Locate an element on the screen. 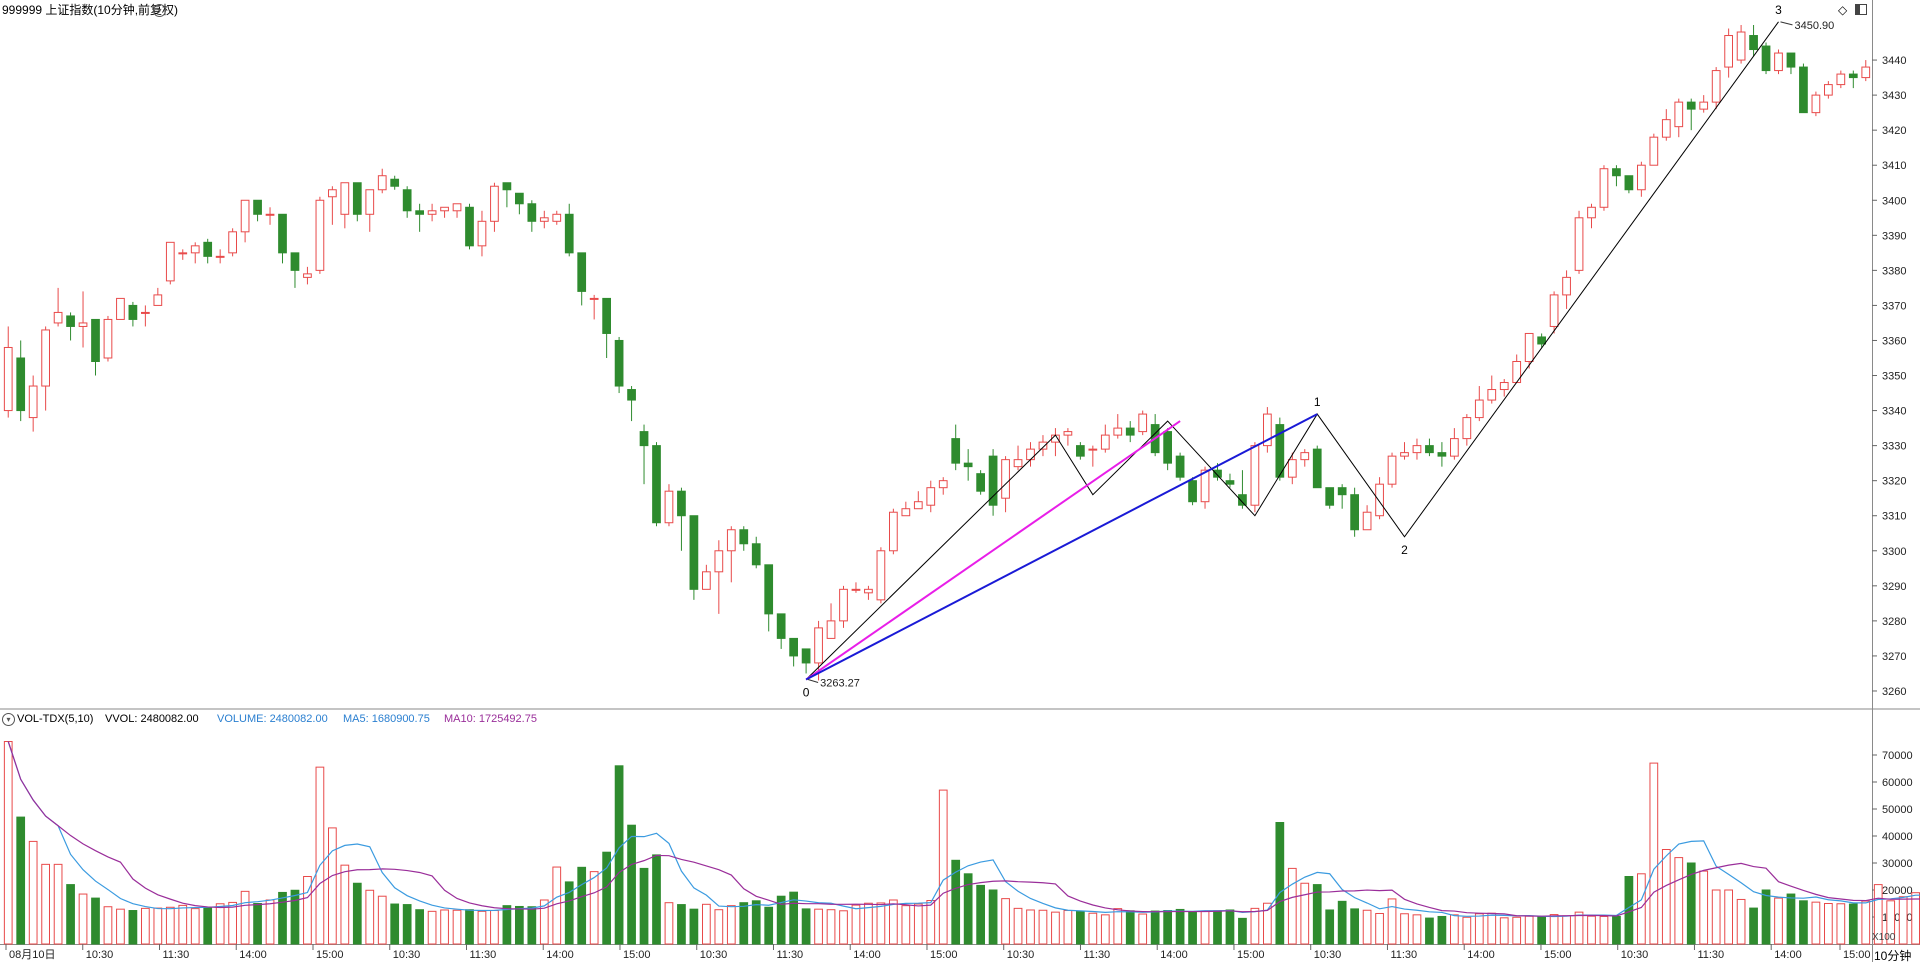 The height and width of the screenshot is (964, 1920). price-tick-label: 3330 is located at coordinates (1894, 447).